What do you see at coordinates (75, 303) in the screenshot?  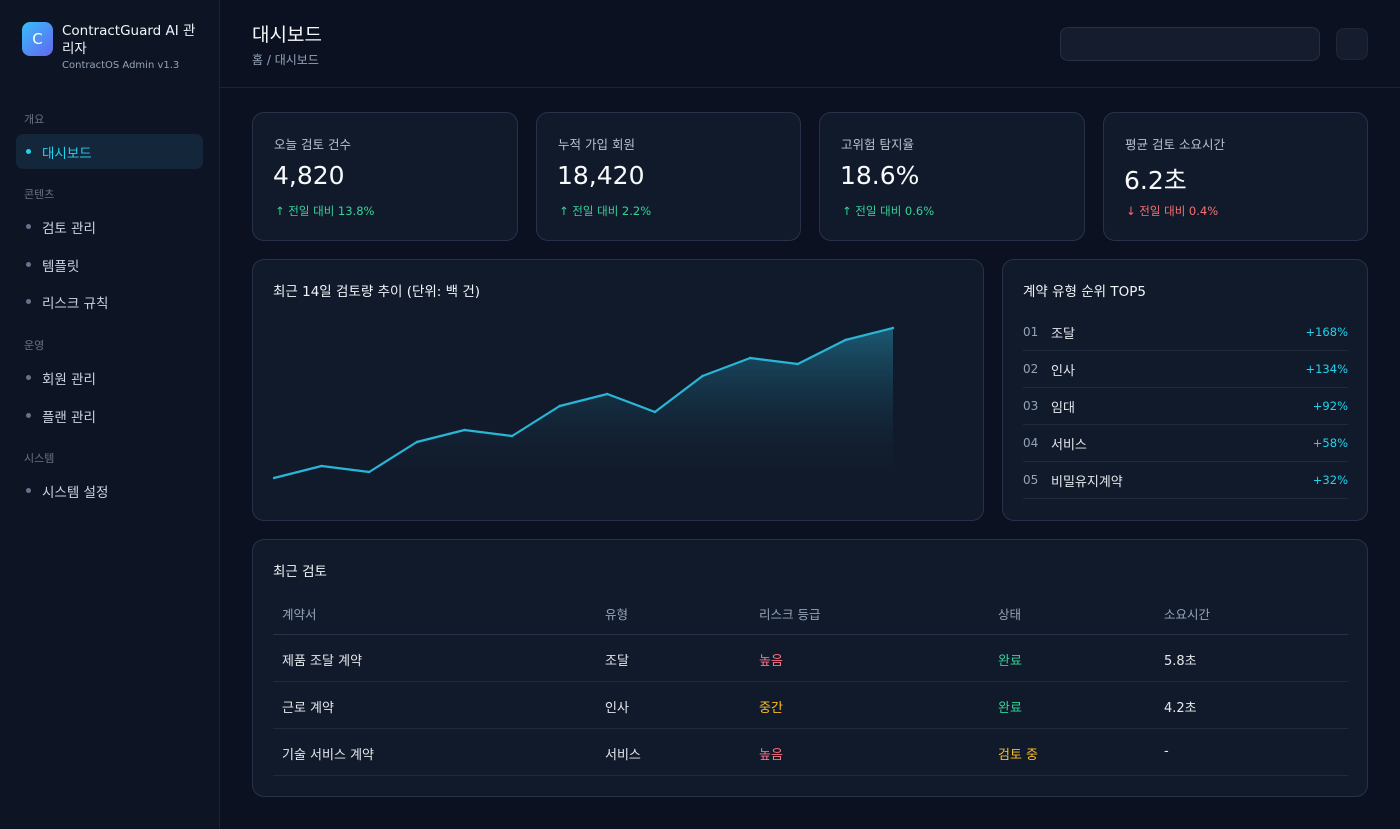 I see `sidebar-item-label: 리스크 규칙` at bounding box center [75, 303].